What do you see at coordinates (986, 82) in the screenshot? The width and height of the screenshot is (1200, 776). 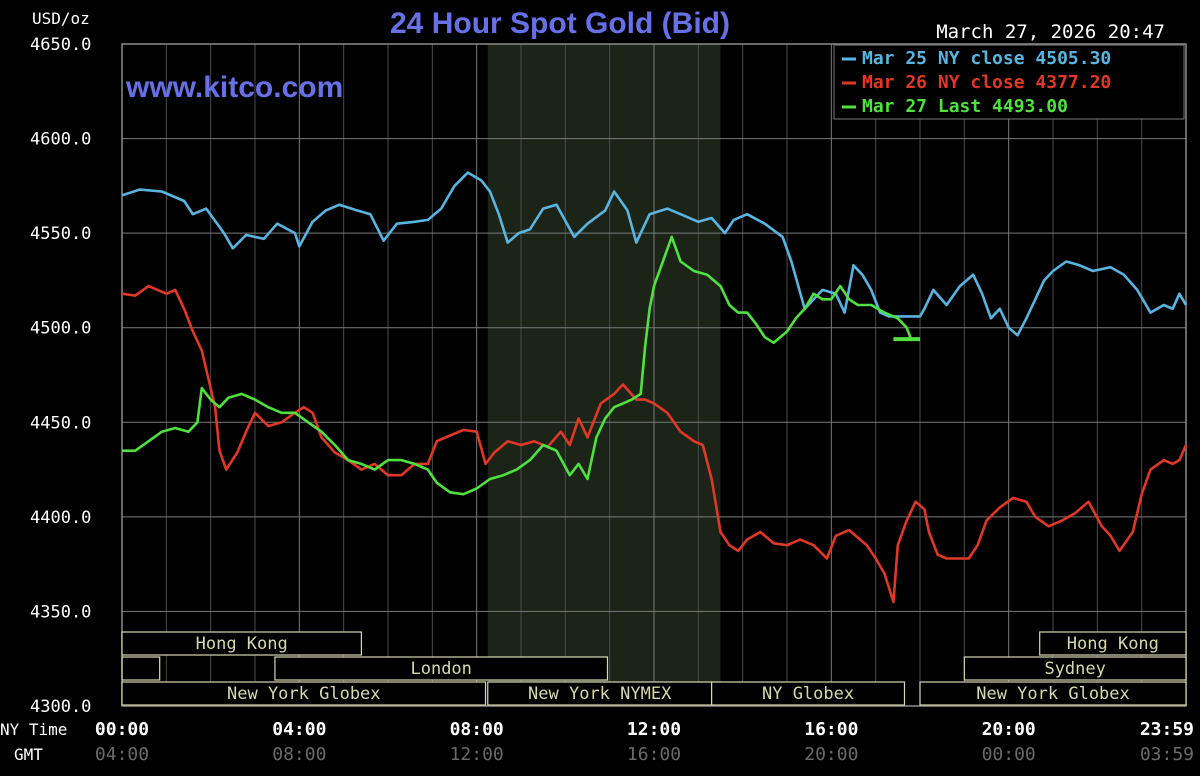 I see `legend-entry: Mar 26 NY close 4377.20` at bounding box center [986, 82].